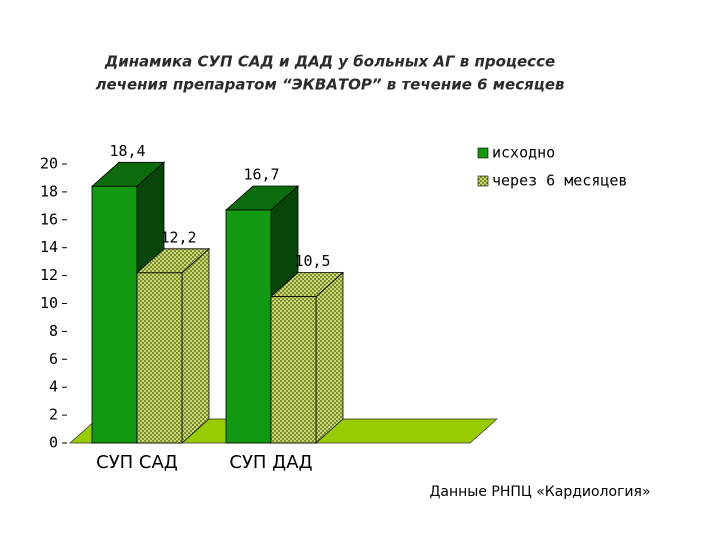 The height and width of the screenshot is (540, 720). I want to click on data-label: 10,5, so click(312, 261).